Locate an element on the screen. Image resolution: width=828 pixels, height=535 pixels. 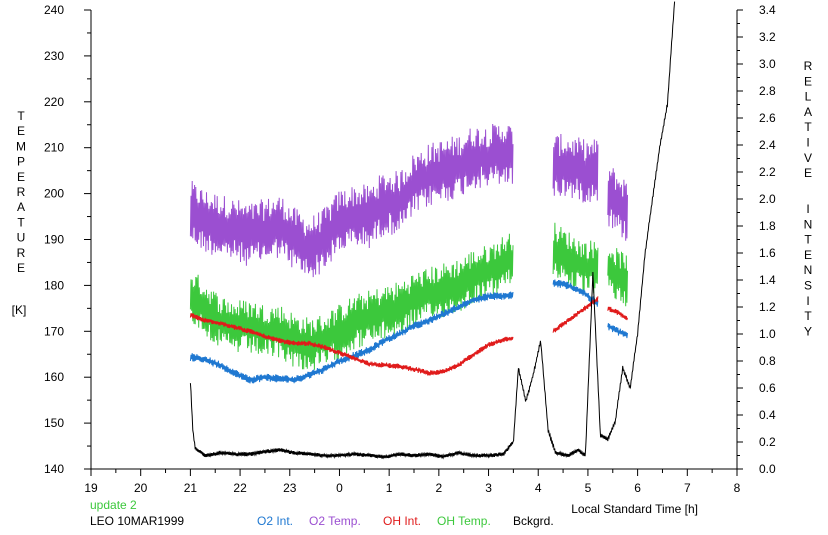
x-tick-label: 1 is located at coordinates (389, 488).